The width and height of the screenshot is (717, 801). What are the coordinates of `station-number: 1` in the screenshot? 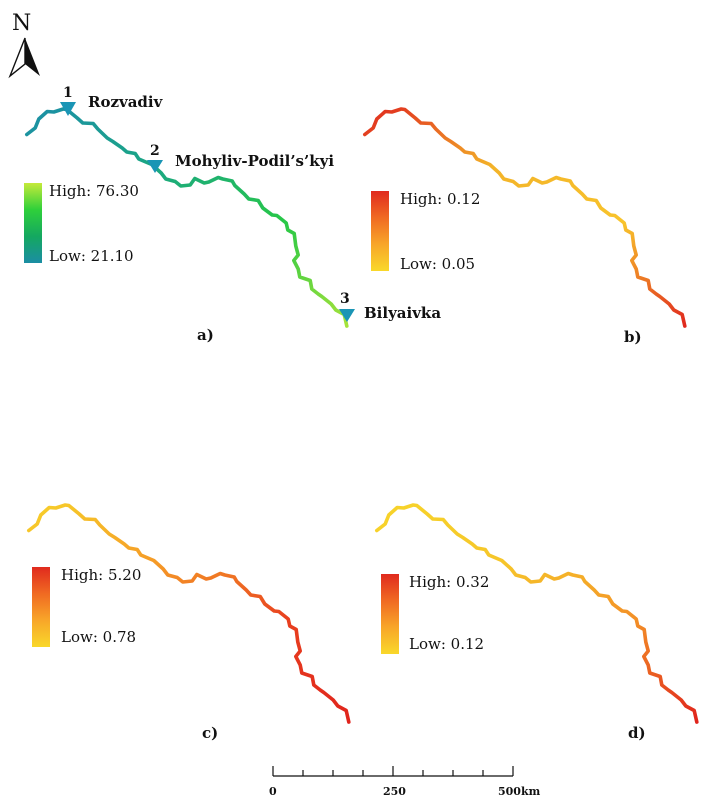 It's located at (68, 93).